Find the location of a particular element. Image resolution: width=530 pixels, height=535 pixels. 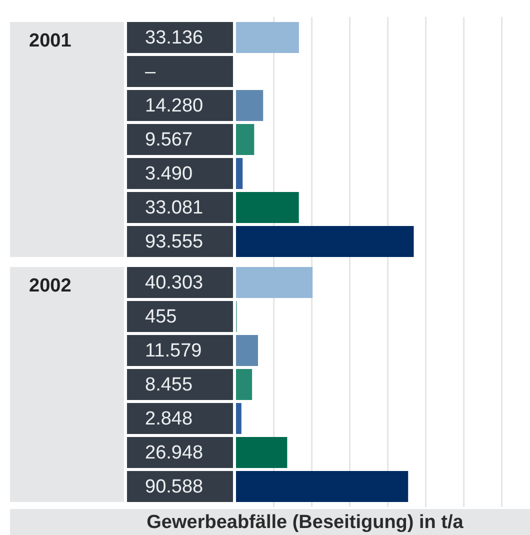

data-label: 455 is located at coordinates (161, 317).